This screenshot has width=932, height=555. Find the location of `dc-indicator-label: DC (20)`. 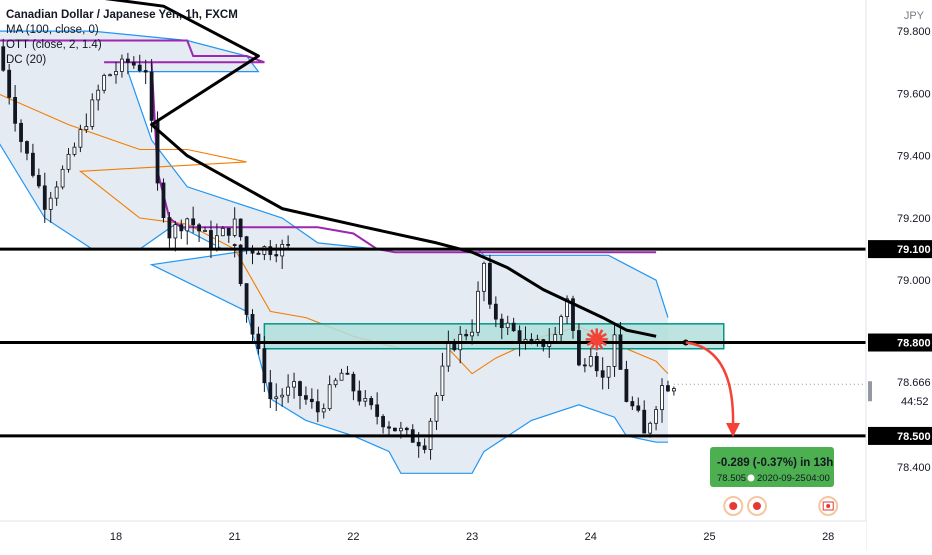

dc-indicator-label: DC (20) is located at coordinates (26, 60).